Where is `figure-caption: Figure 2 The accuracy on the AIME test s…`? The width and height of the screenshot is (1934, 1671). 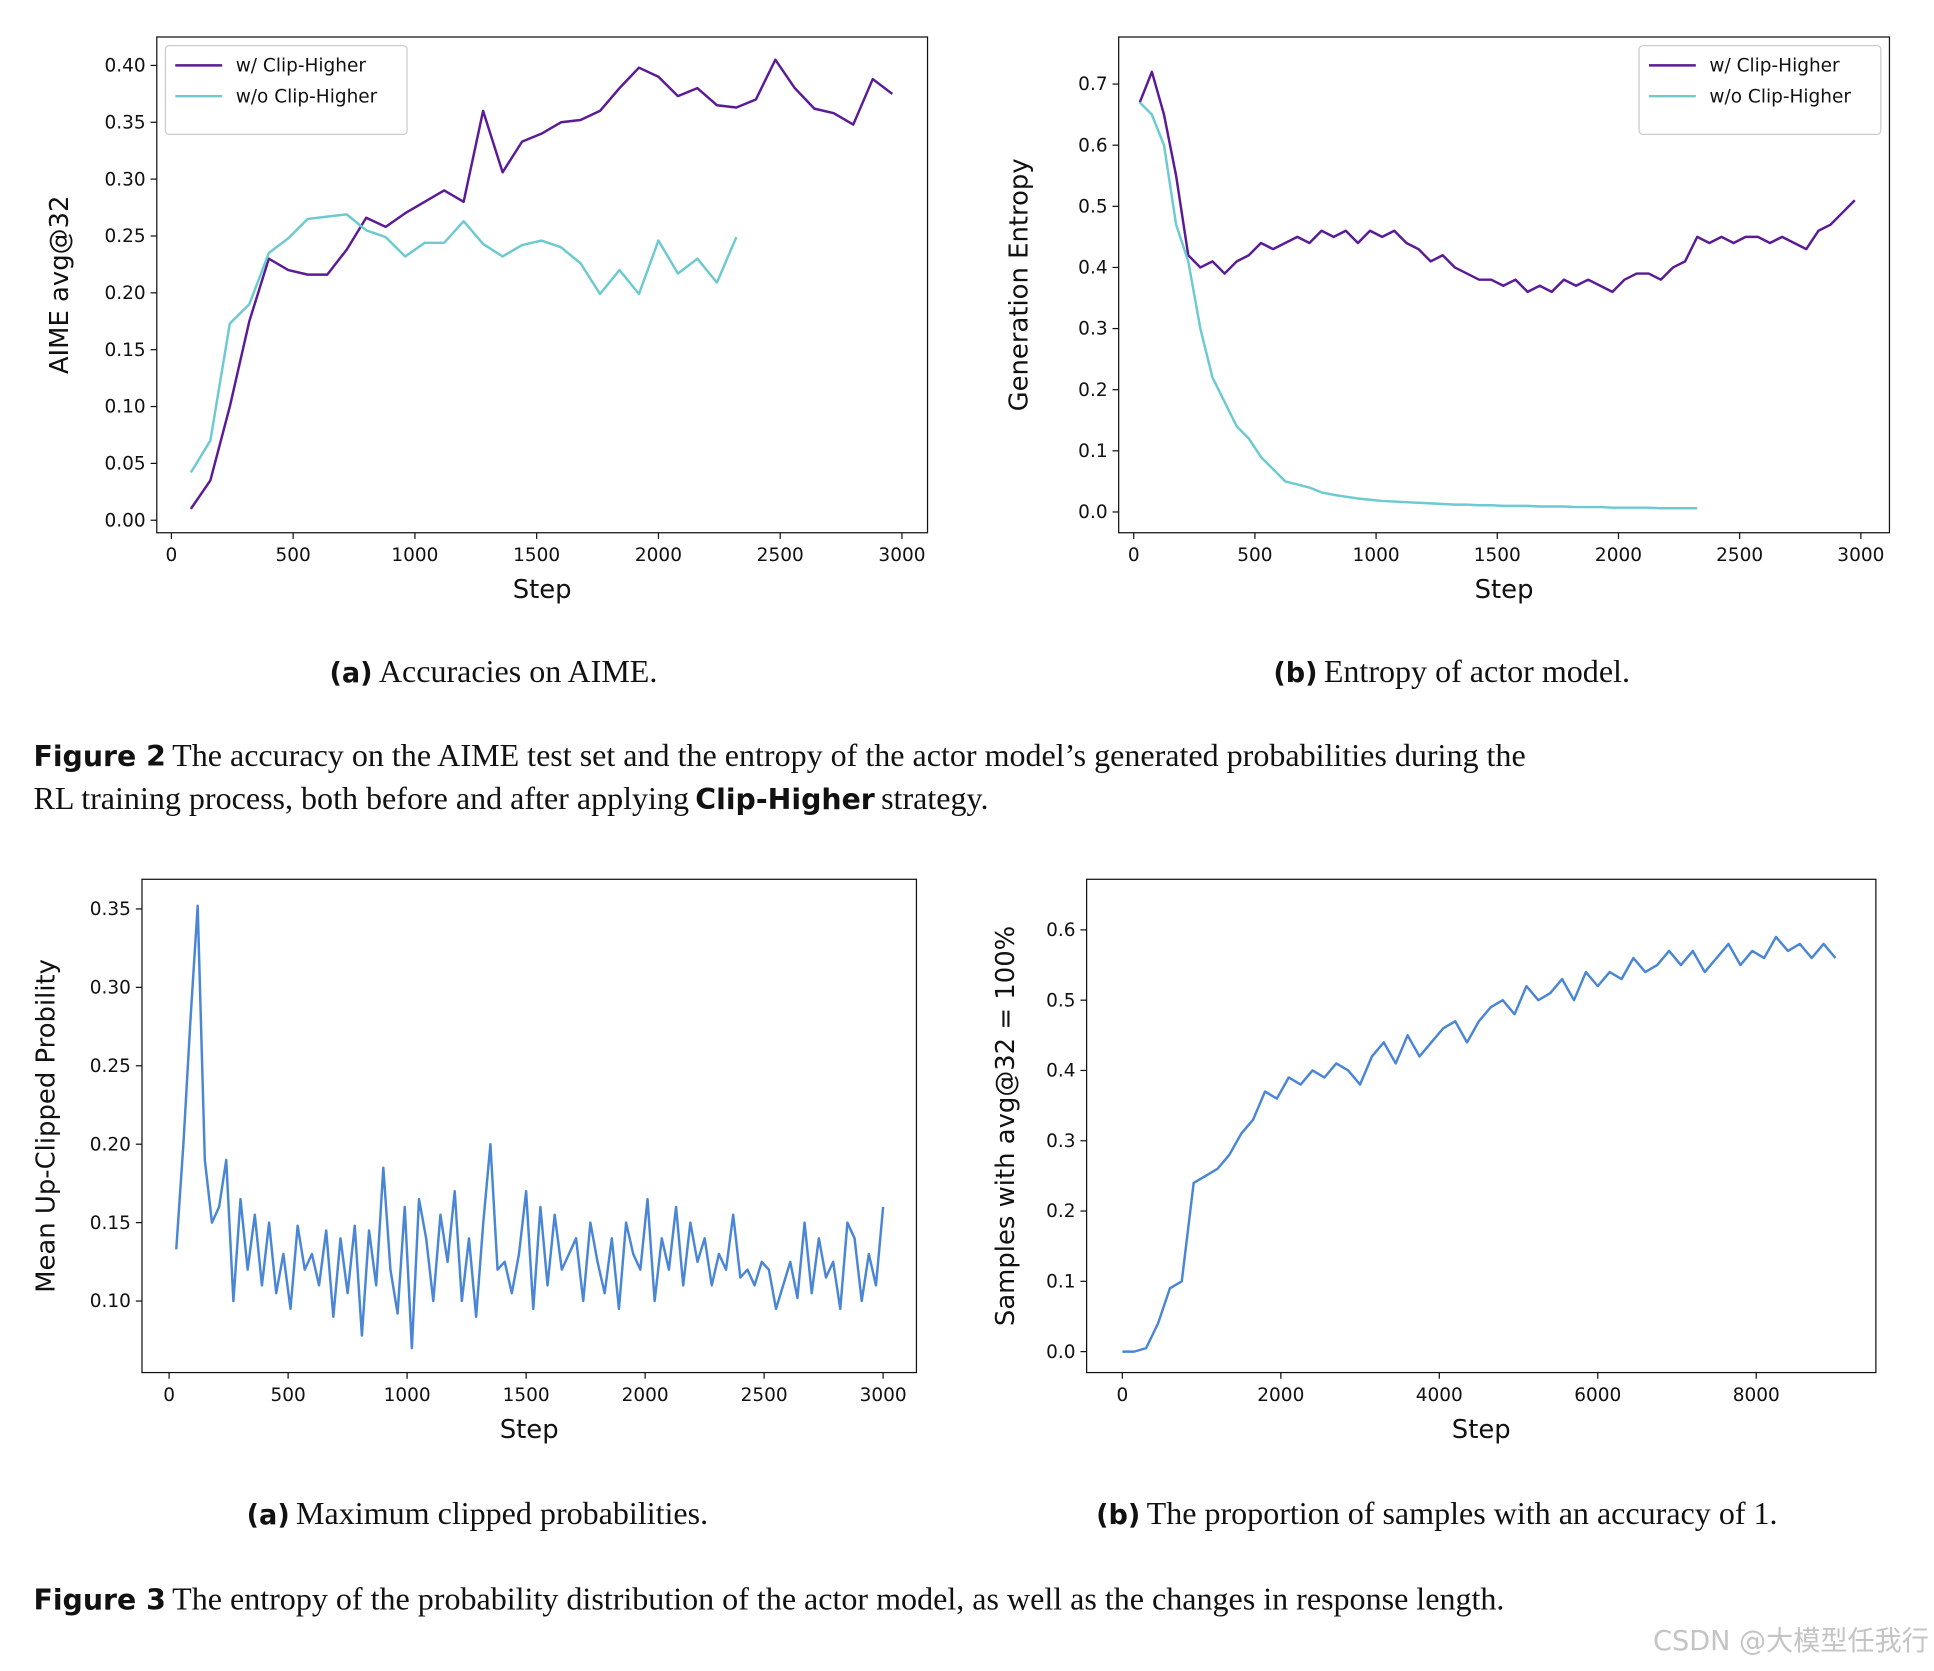 figure-caption: Figure 2 The accuracy on the AIME test s… is located at coordinates (779, 755).